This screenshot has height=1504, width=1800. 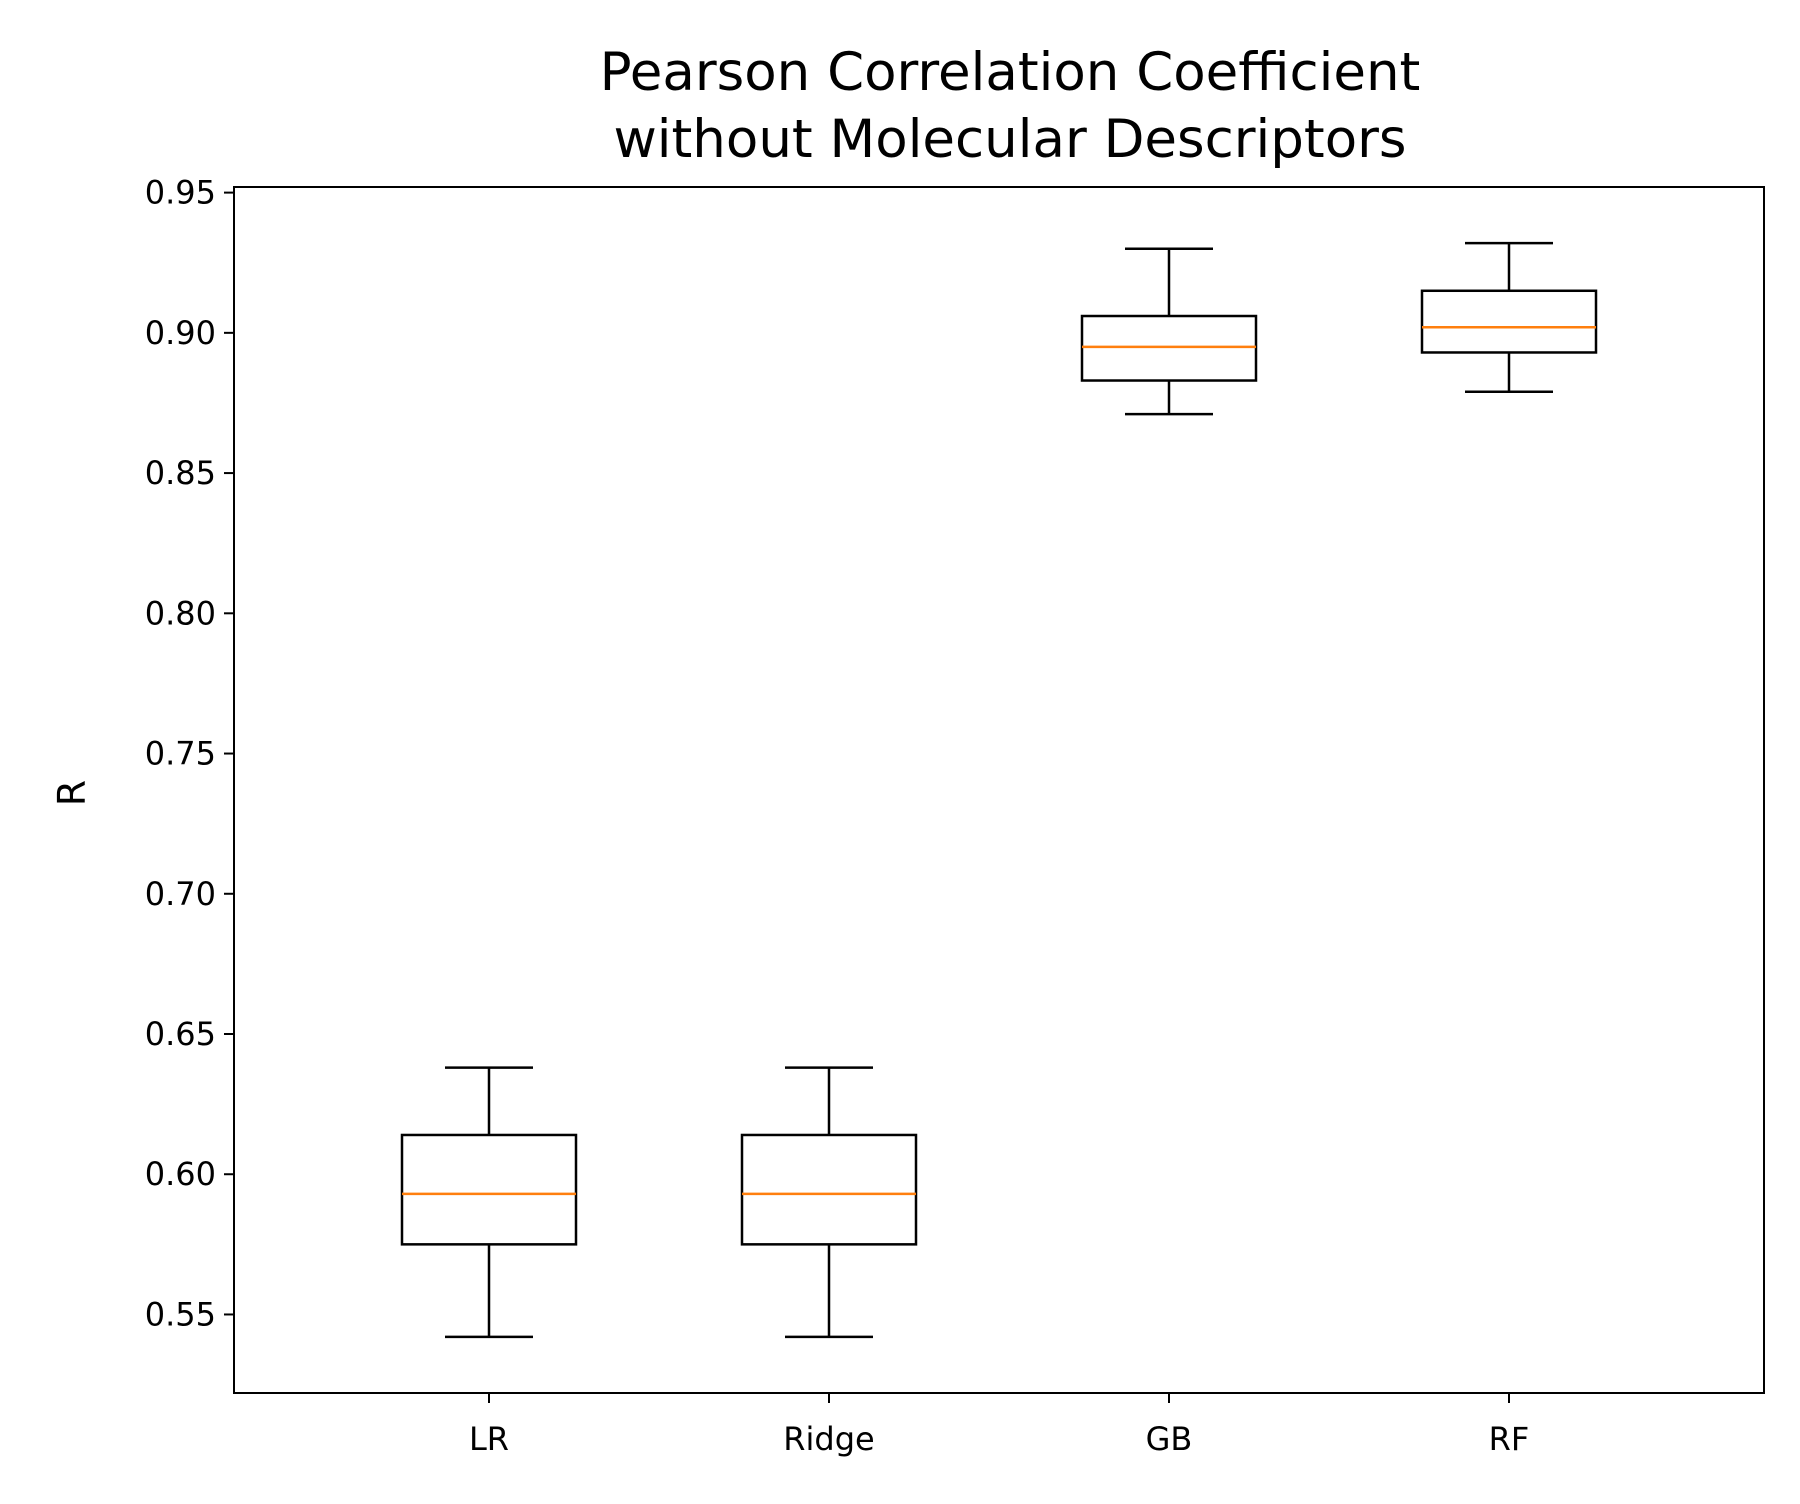 I want to click on y-tick-label: 0.90, so click(x=180, y=333).